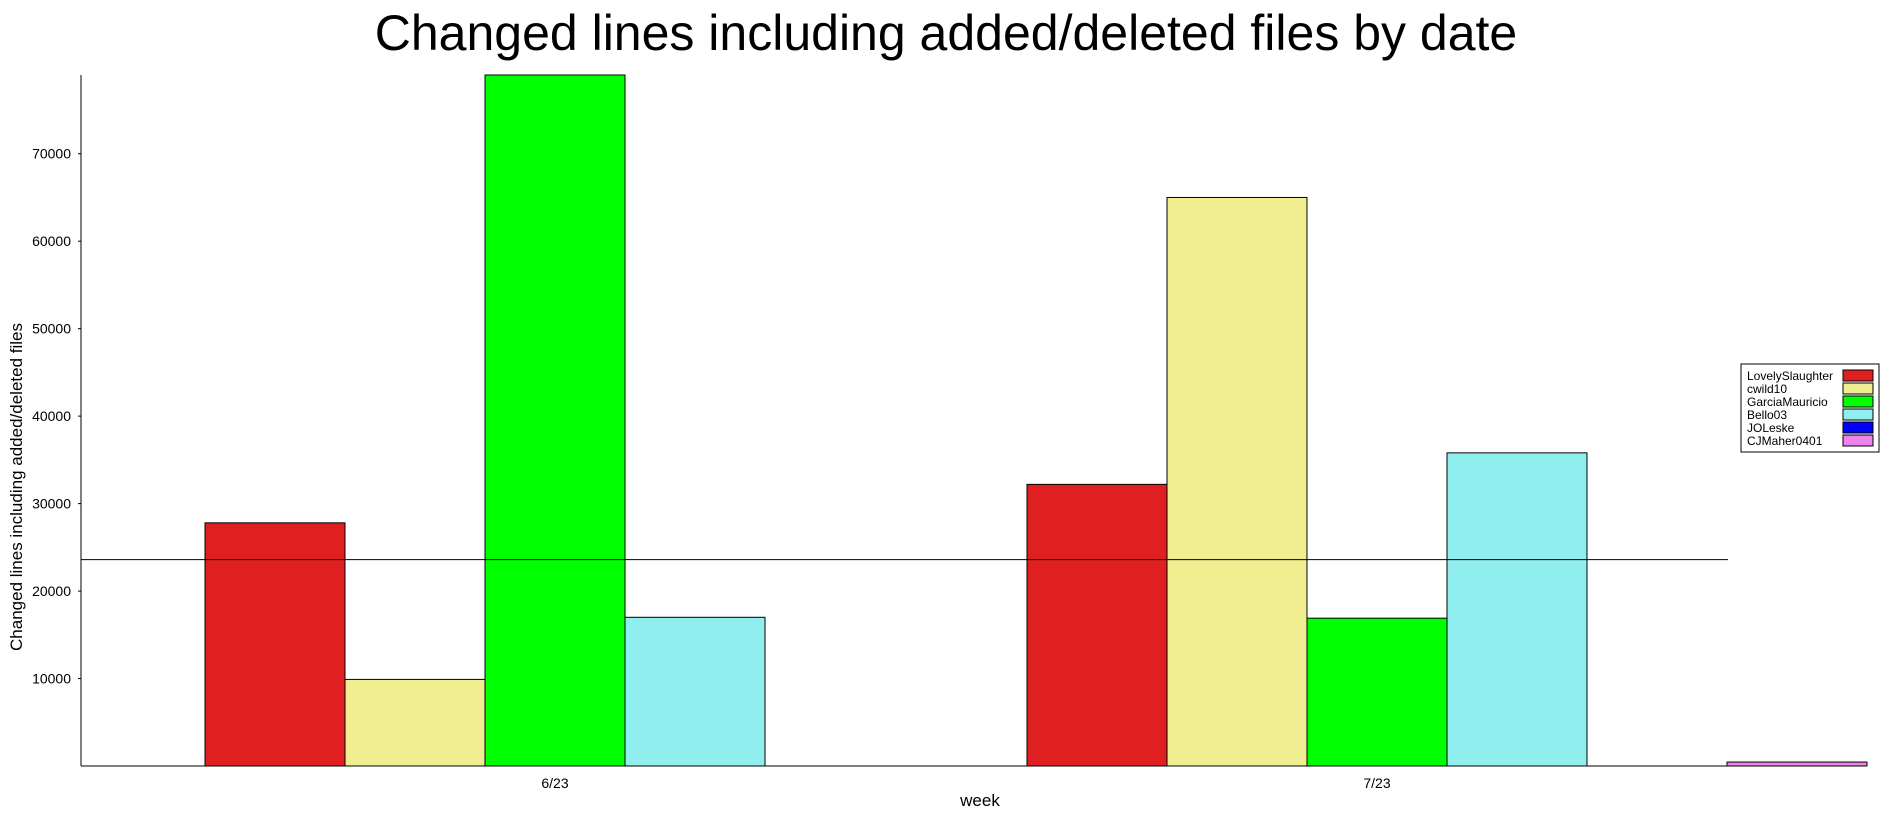  I want to click on bar-GarciaMauricio-6/23, so click(555, 420).